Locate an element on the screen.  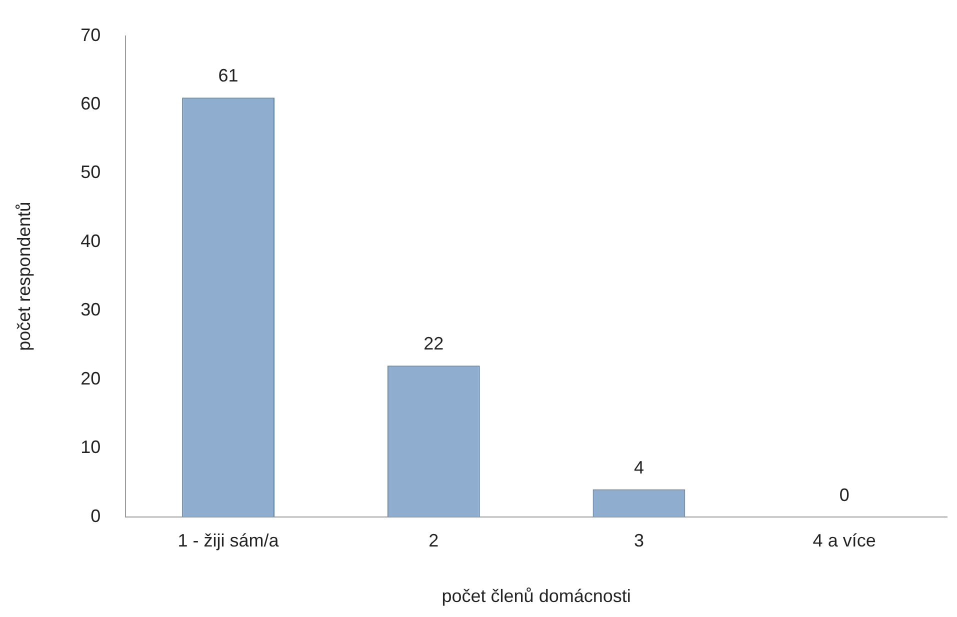
x-tick-label: 2 is located at coordinates (433, 540).